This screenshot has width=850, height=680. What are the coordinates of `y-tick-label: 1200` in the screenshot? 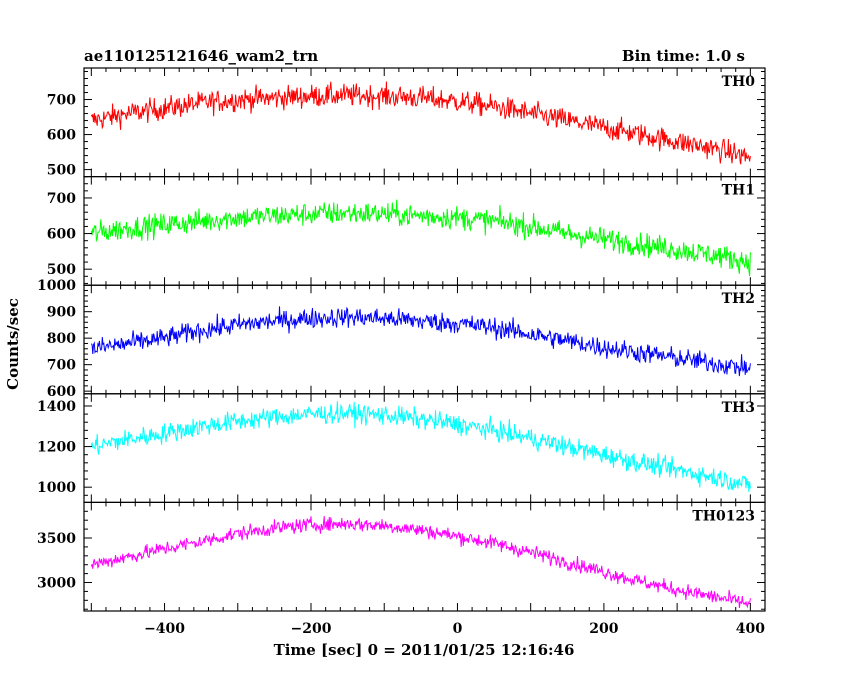 It's located at (56, 448).